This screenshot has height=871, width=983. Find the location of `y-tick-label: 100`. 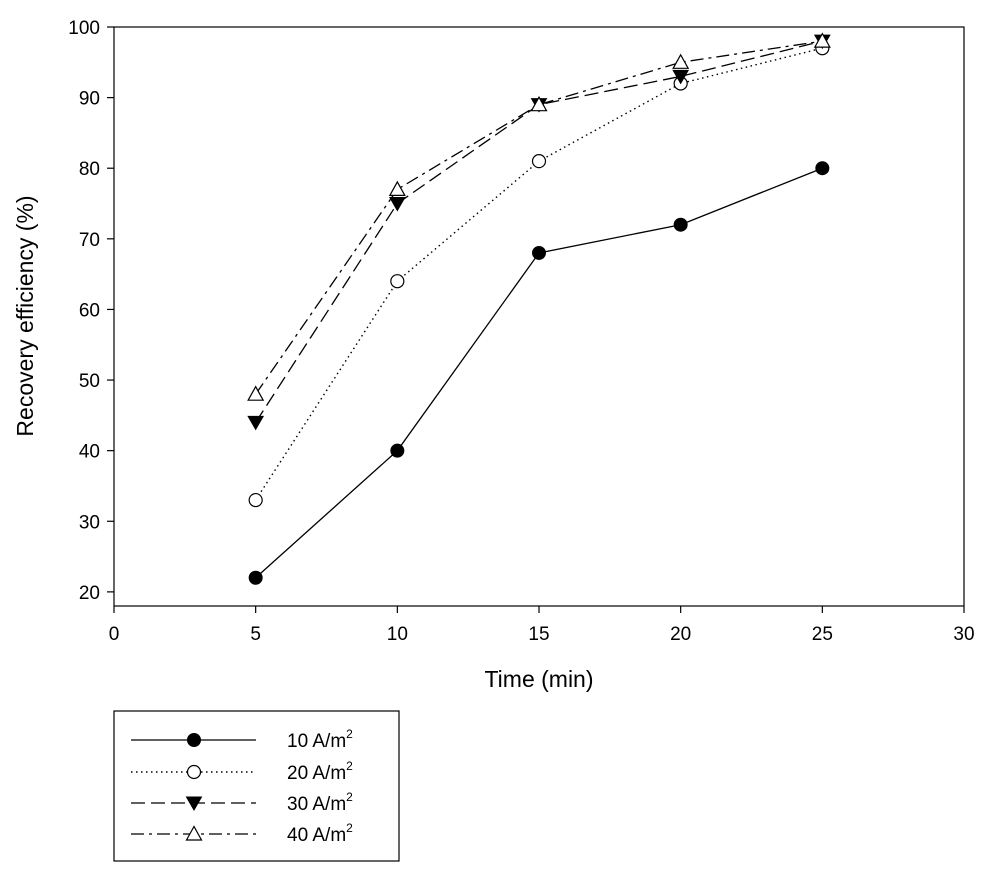

y-tick-label: 100 is located at coordinates (84, 28).